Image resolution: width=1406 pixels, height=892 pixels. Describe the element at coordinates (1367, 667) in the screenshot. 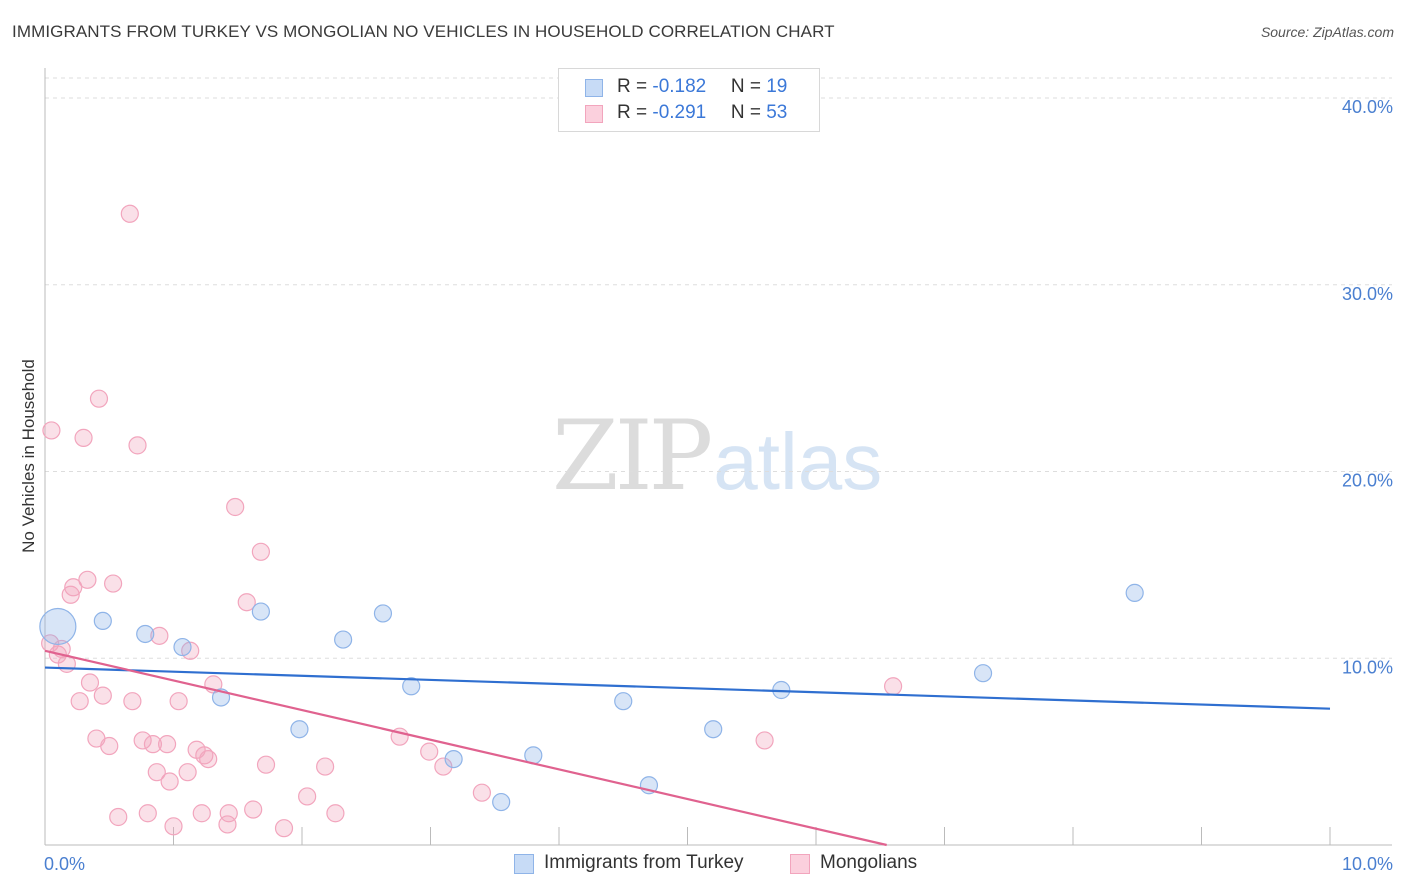

I see `y-tick-label: 10.0%` at that location.